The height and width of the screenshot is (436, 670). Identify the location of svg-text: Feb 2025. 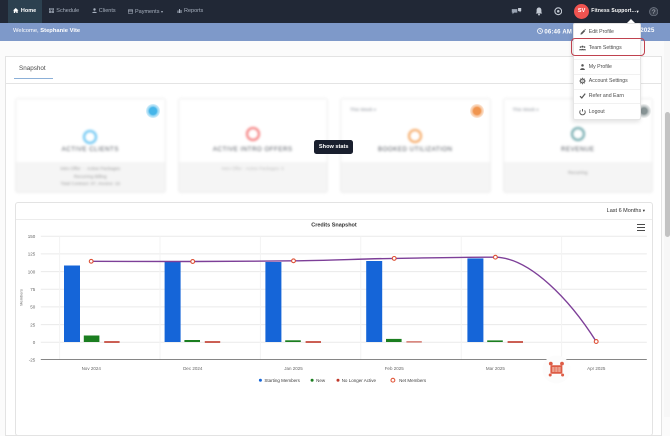
(395, 368).